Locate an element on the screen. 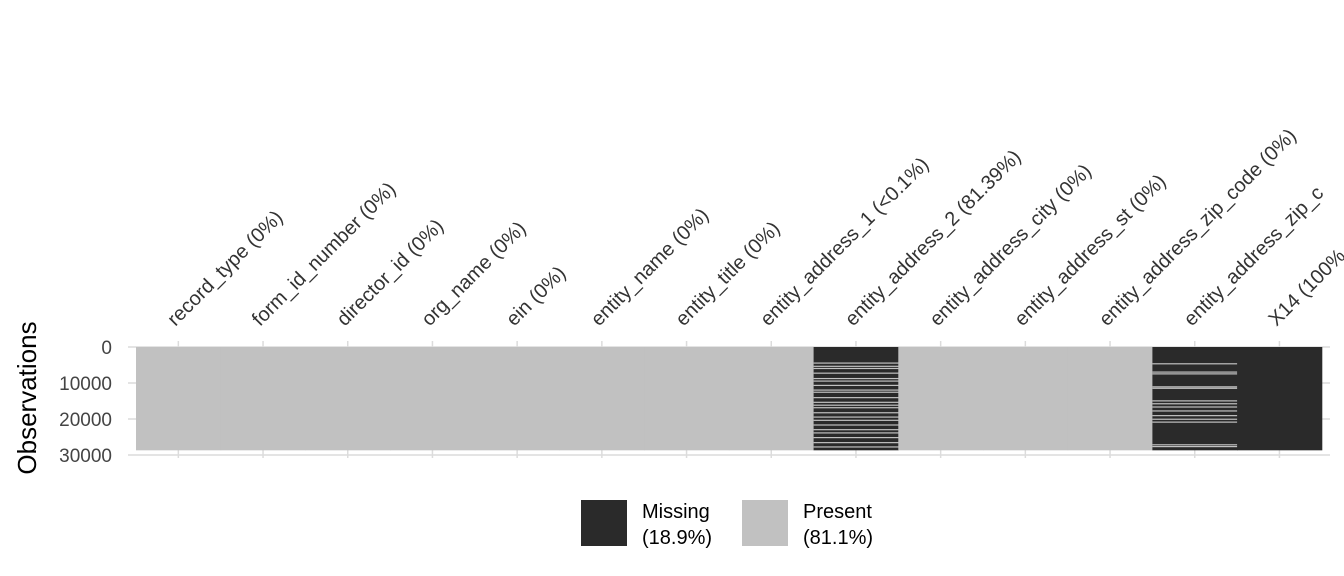  legend-label-missing: Missing is located at coordinates (676, 512).